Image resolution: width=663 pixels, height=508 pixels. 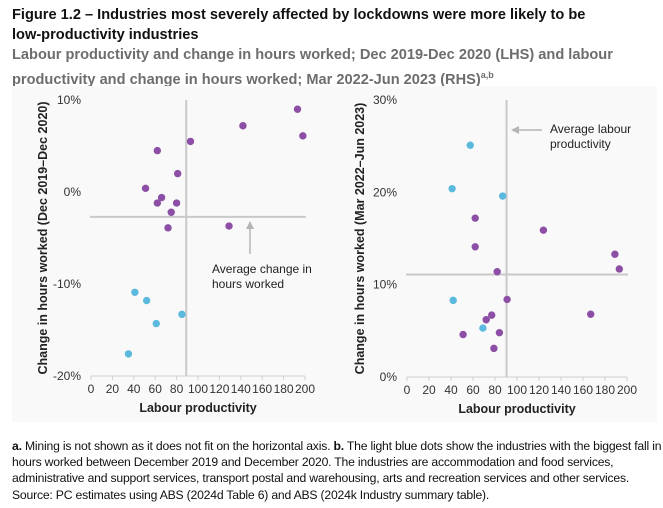 I want to click on chart1-x-tick-label: 40, so click(x=134, y=389).